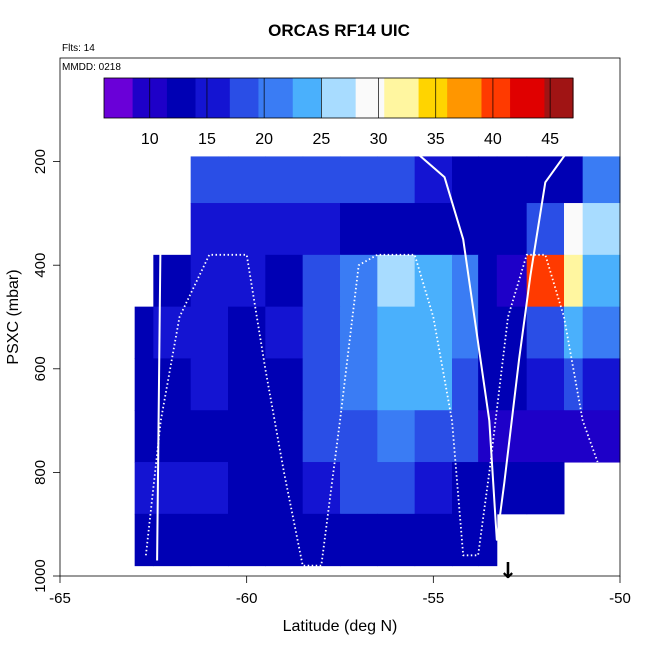 The image size is (650, 650). I want to click on latitude-marker-arrow: ↓, so click(508, 571).